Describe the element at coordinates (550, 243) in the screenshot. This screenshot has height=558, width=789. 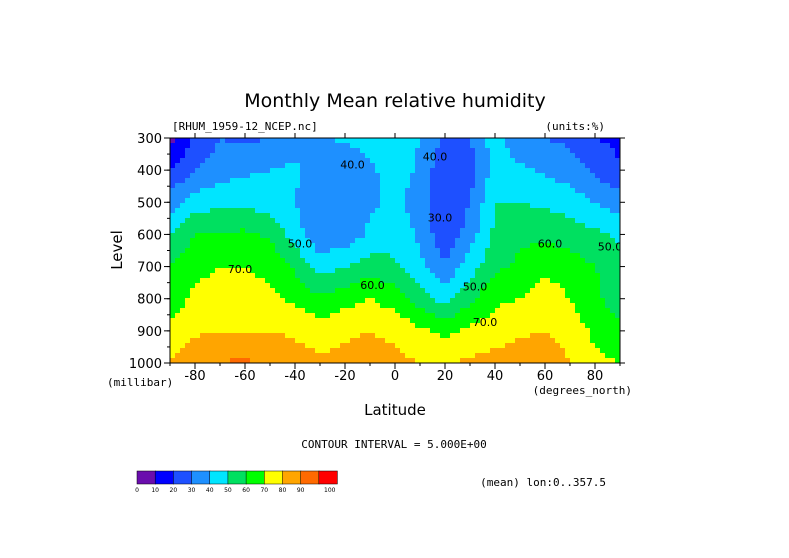
I see `contour-label: 60.0` at that location.